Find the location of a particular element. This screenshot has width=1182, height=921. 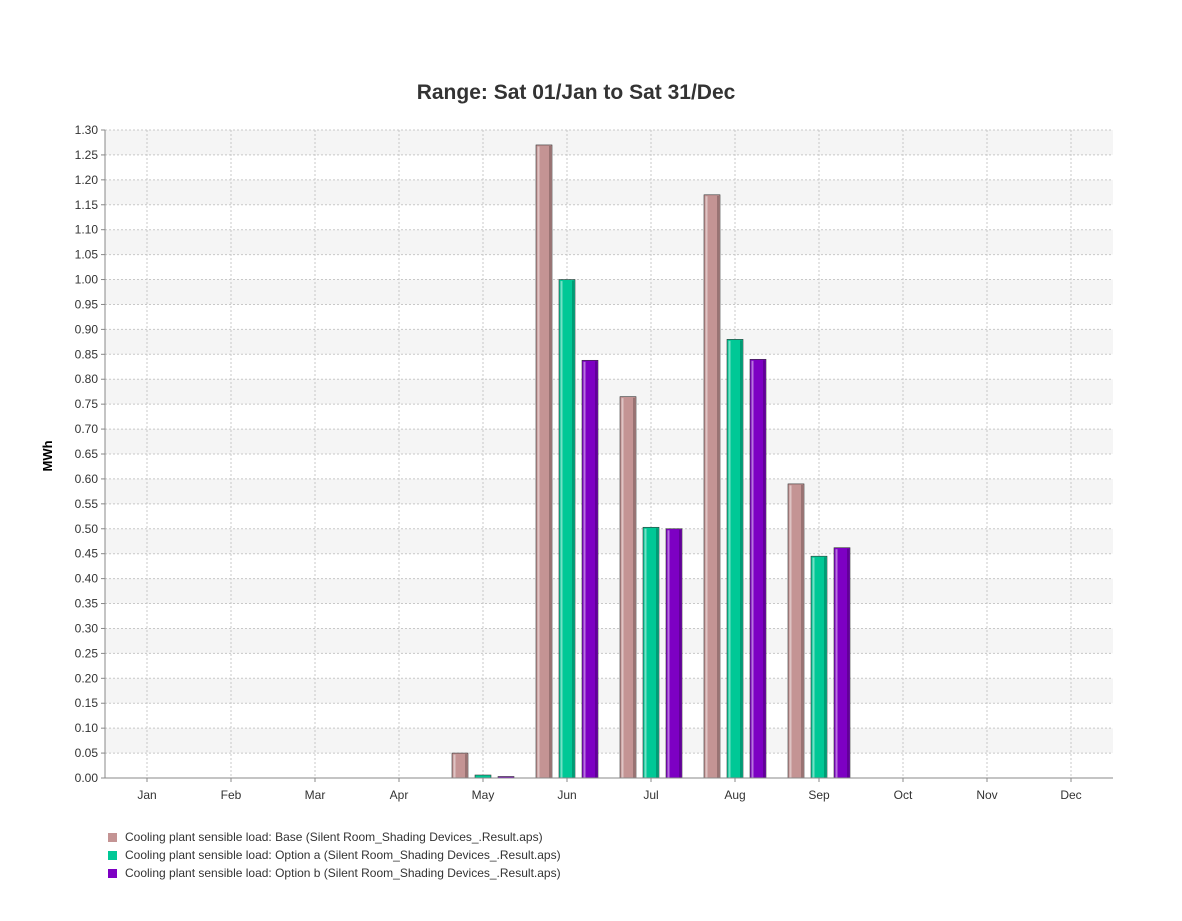

chart-title: Range: Sat 01/Jan to Sat 31/Dec is located at coordinates (576, 92).